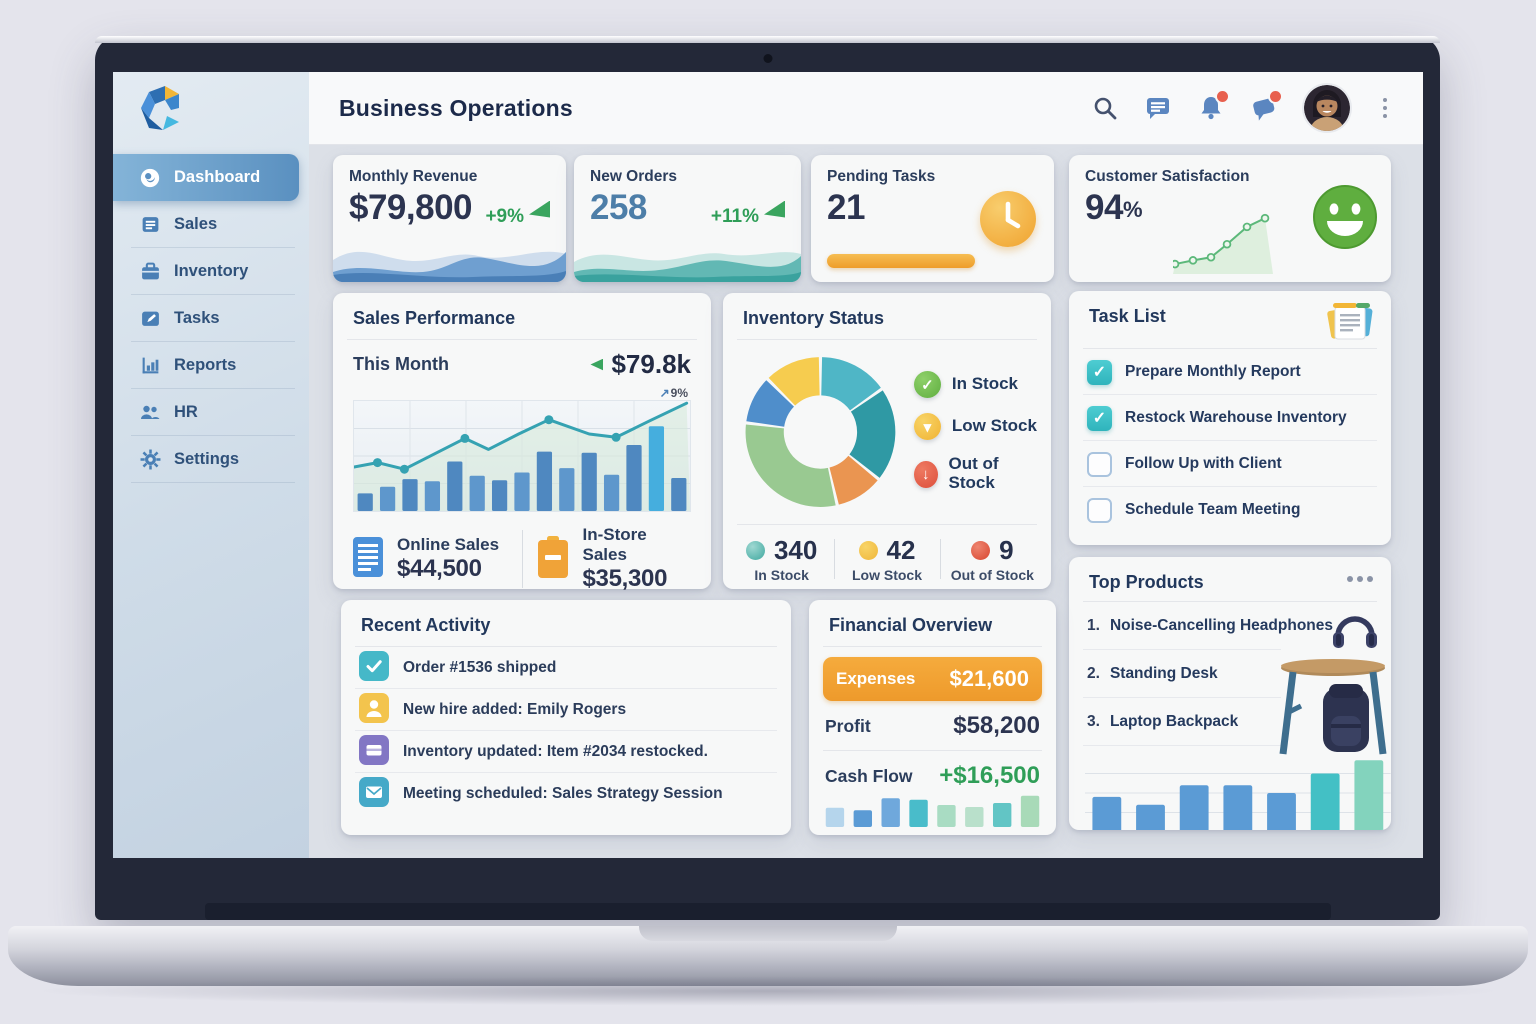 The height and width of the screenshot is (1024, 1536). What do you see at coordinates (411, 207) in the screenshot?
I see `kpi-value: $79,800` at bounding box center [411, 207].